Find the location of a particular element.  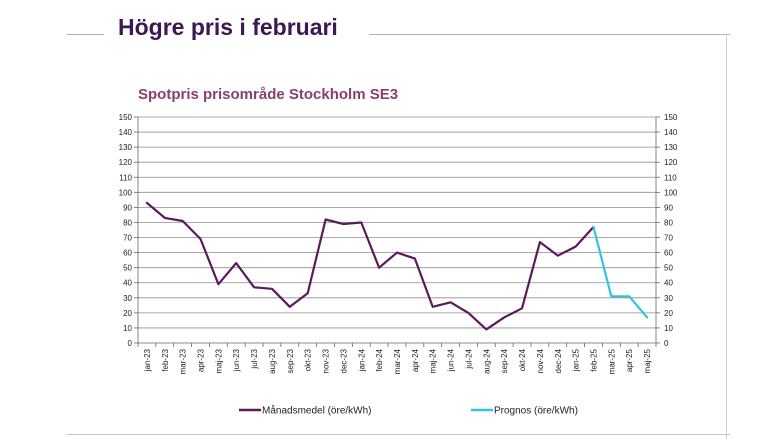

y-right-tick-label: 110 is located at coordinates (670, 177).